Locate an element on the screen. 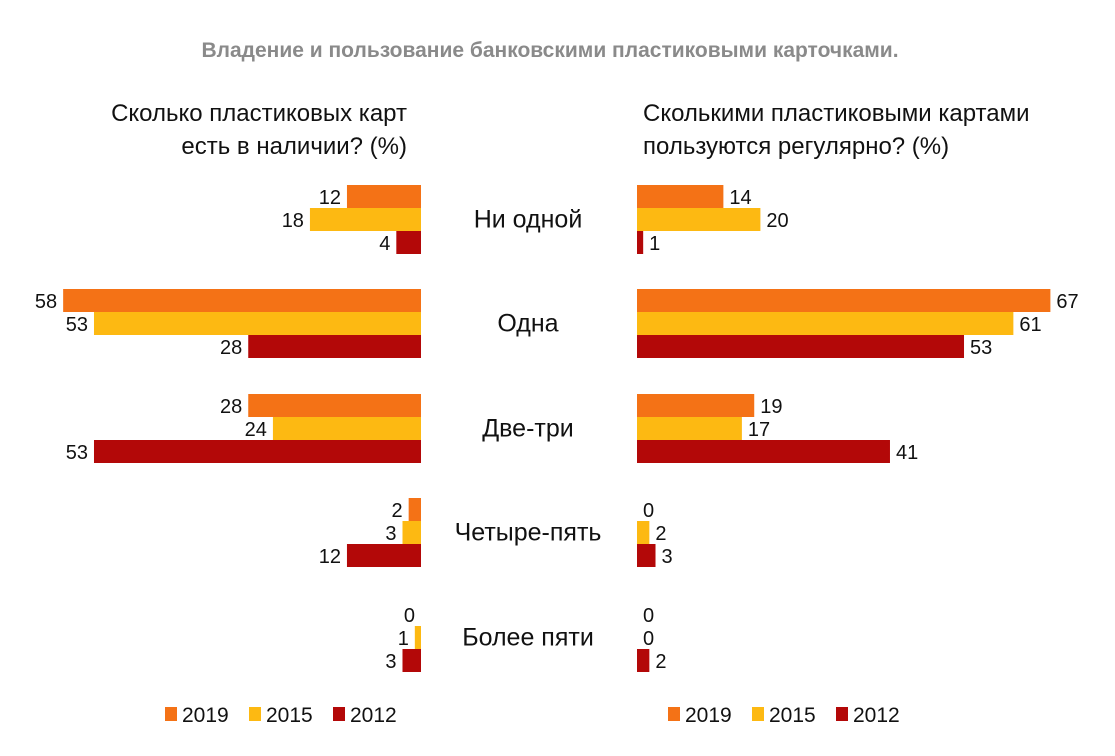 This screenshot has height=756, width=1115. category-label: Более пяти is located at coordinates (528, 638).